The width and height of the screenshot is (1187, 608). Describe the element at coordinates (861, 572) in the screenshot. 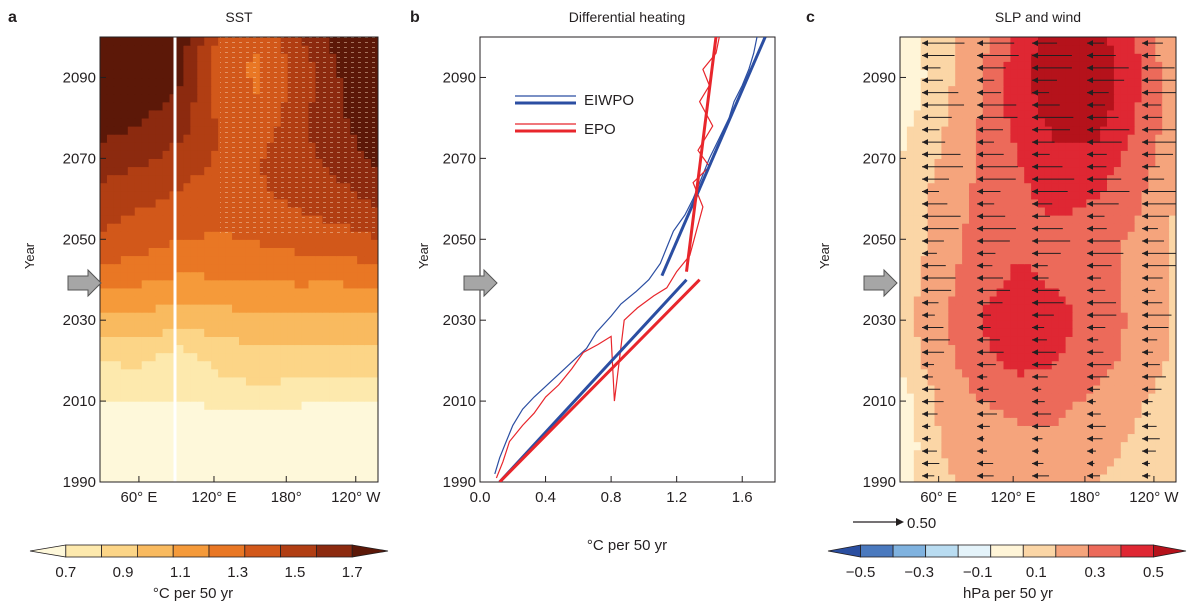

I see `panel-c-cbar-label-0: −0.5` at that location.